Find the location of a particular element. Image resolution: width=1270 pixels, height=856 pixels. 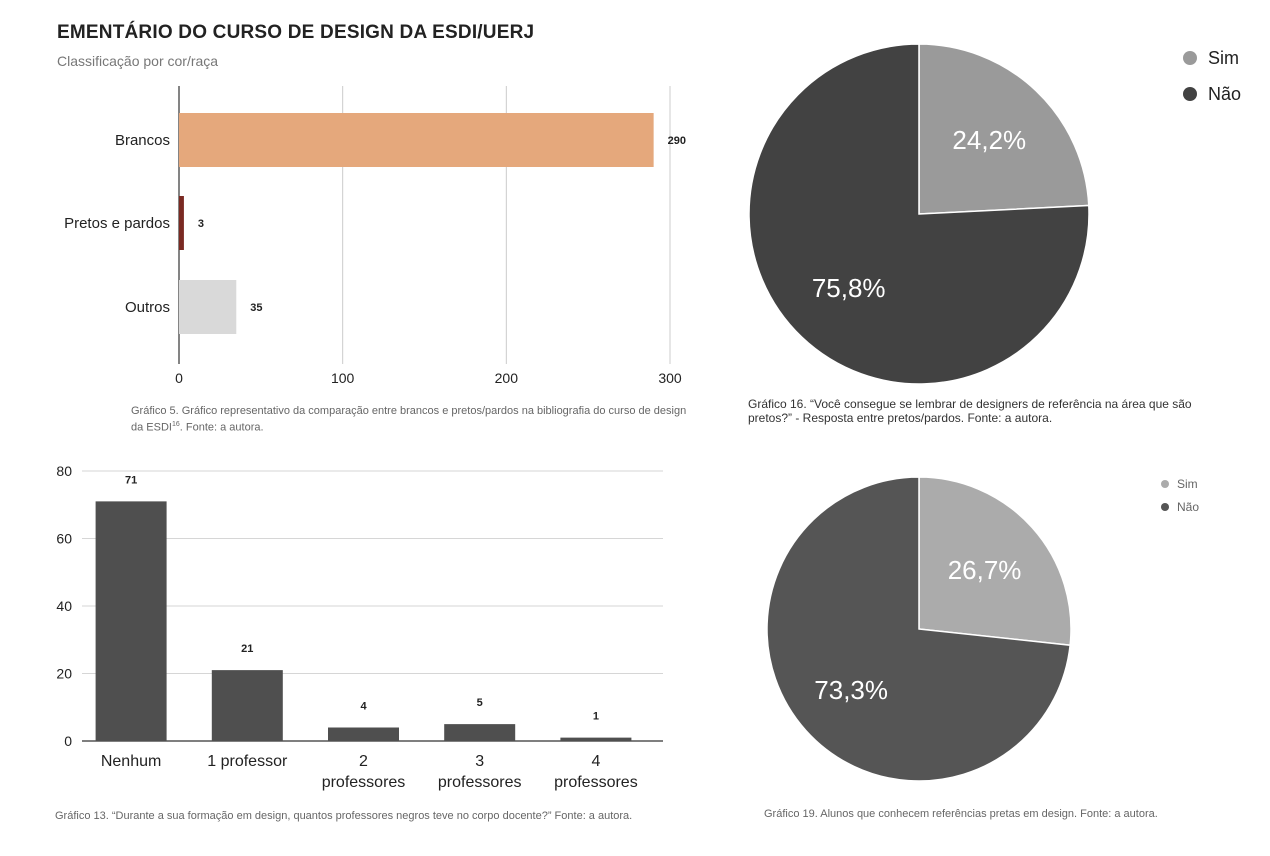

y-tick-label: 40 is located at coordinates (64, 606).